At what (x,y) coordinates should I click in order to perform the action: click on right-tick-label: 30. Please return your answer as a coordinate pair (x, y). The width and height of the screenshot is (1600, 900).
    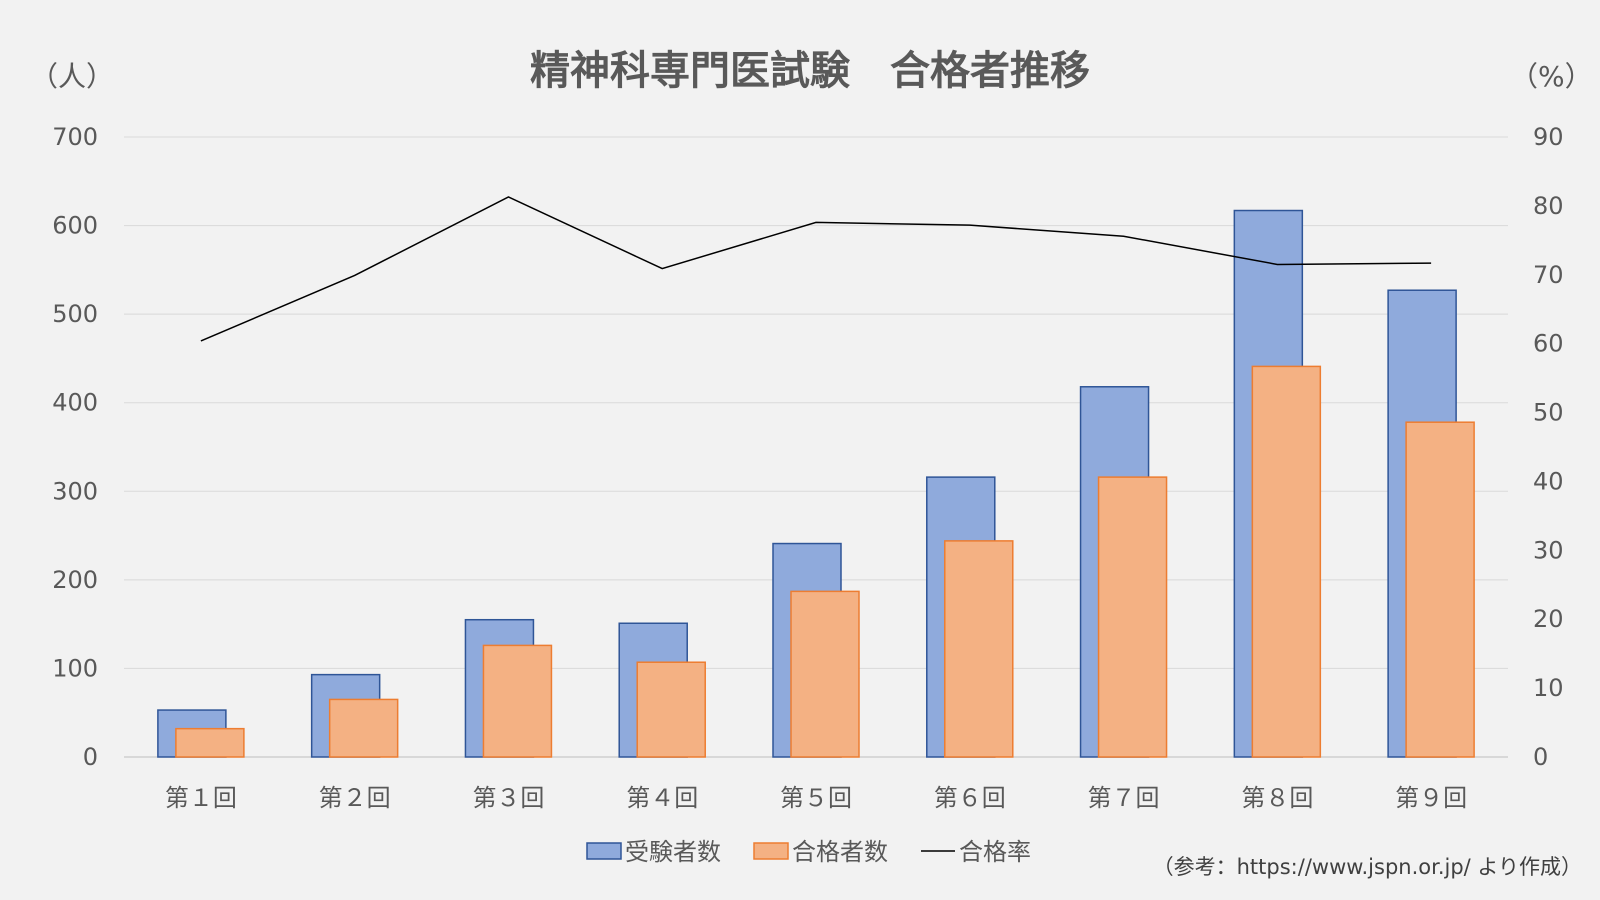
    Looking at the image, I should click on (1548, 550).